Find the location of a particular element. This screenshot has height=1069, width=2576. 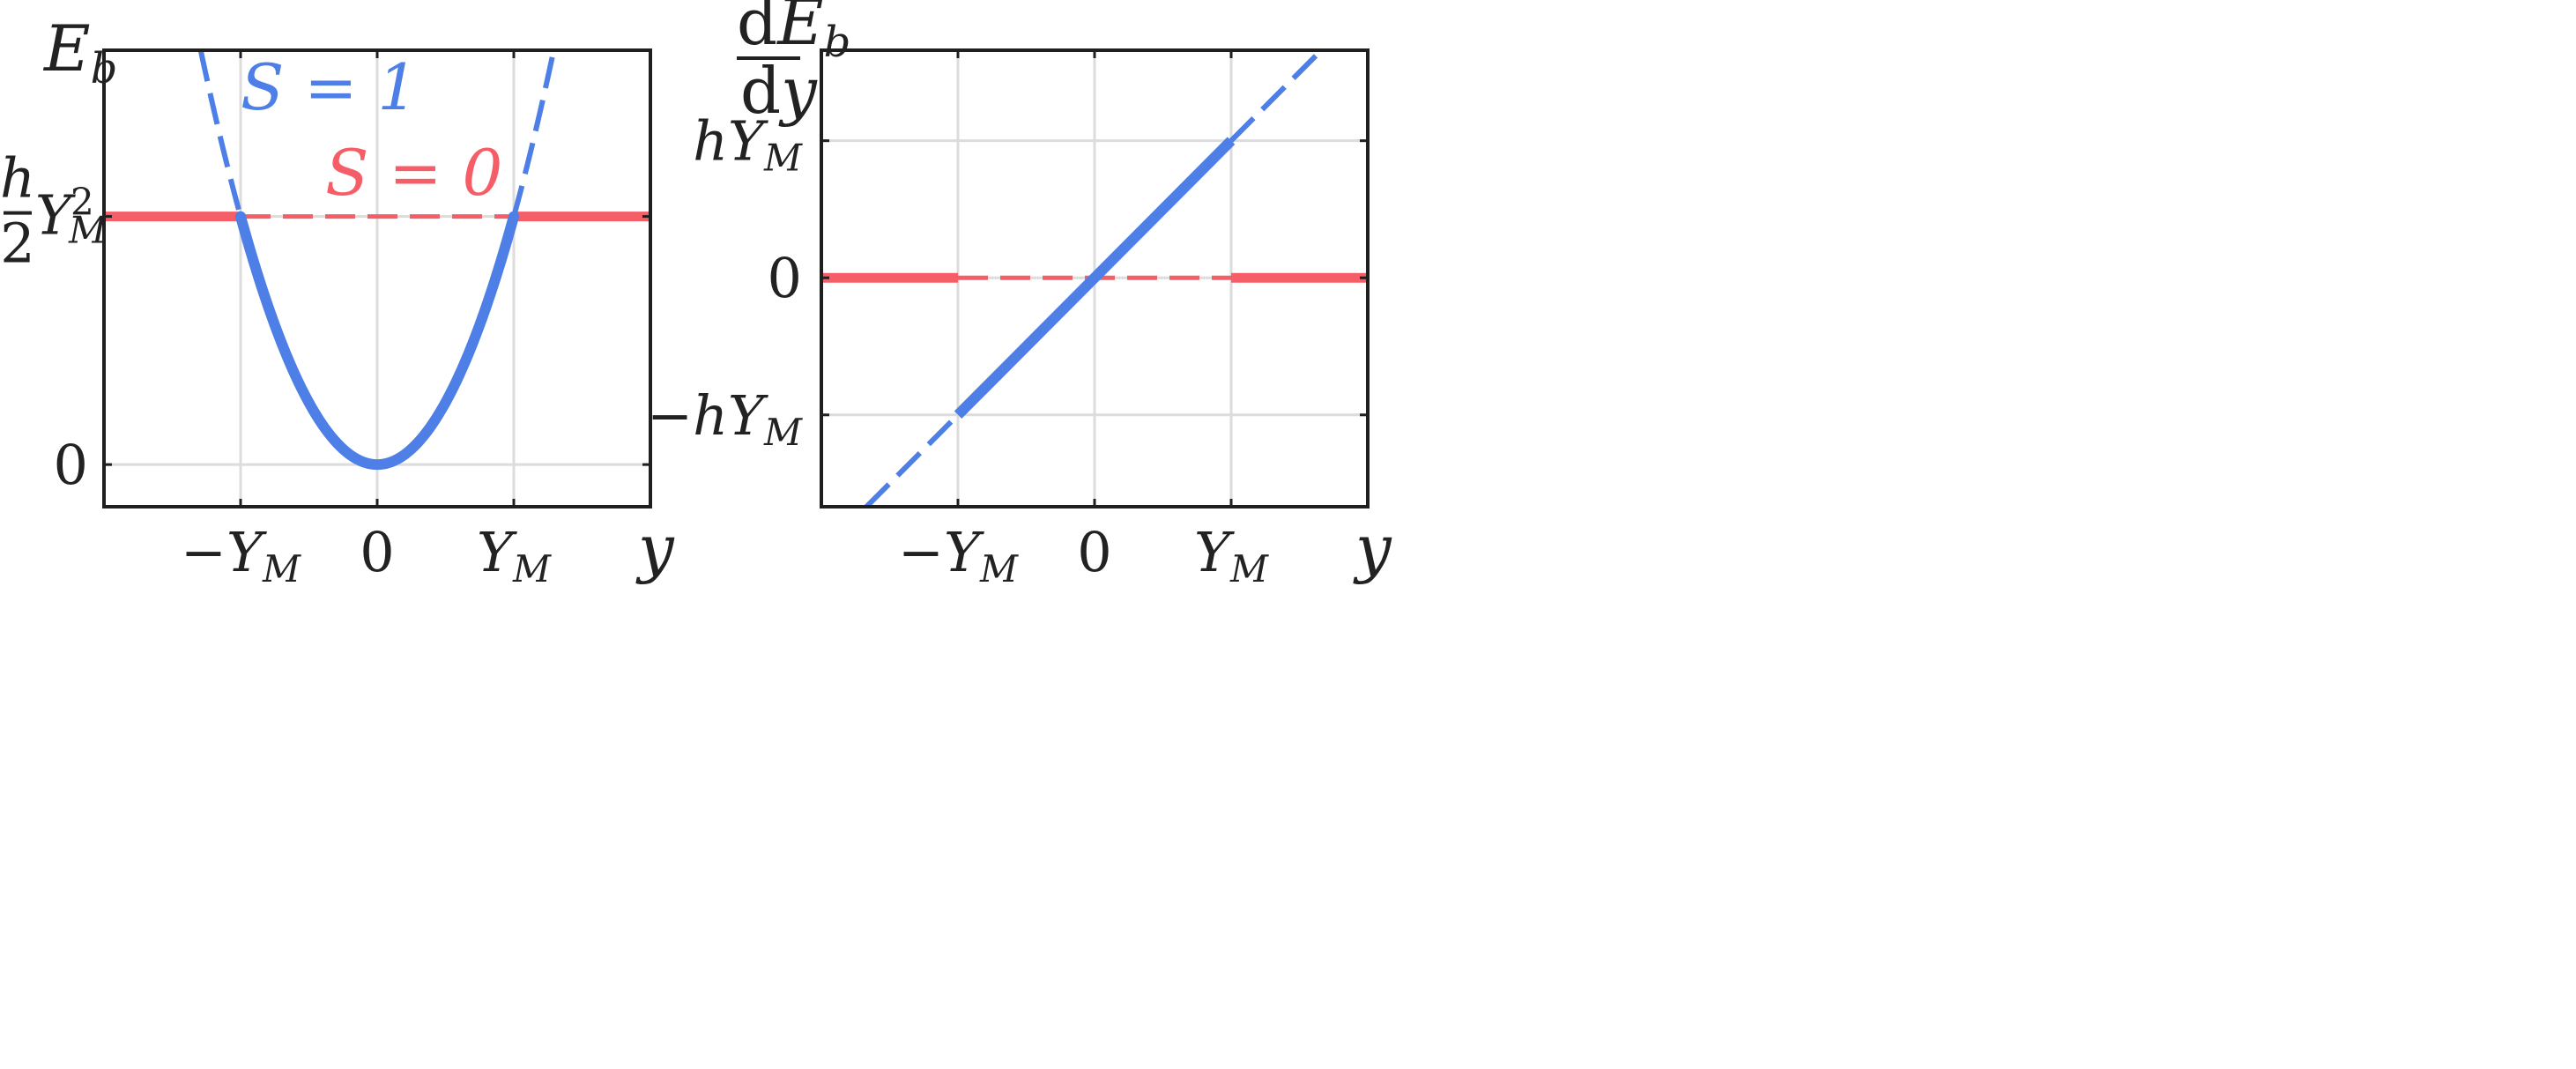

right-x-tick-label-0-sub: M is located at coordinates (999, 569).